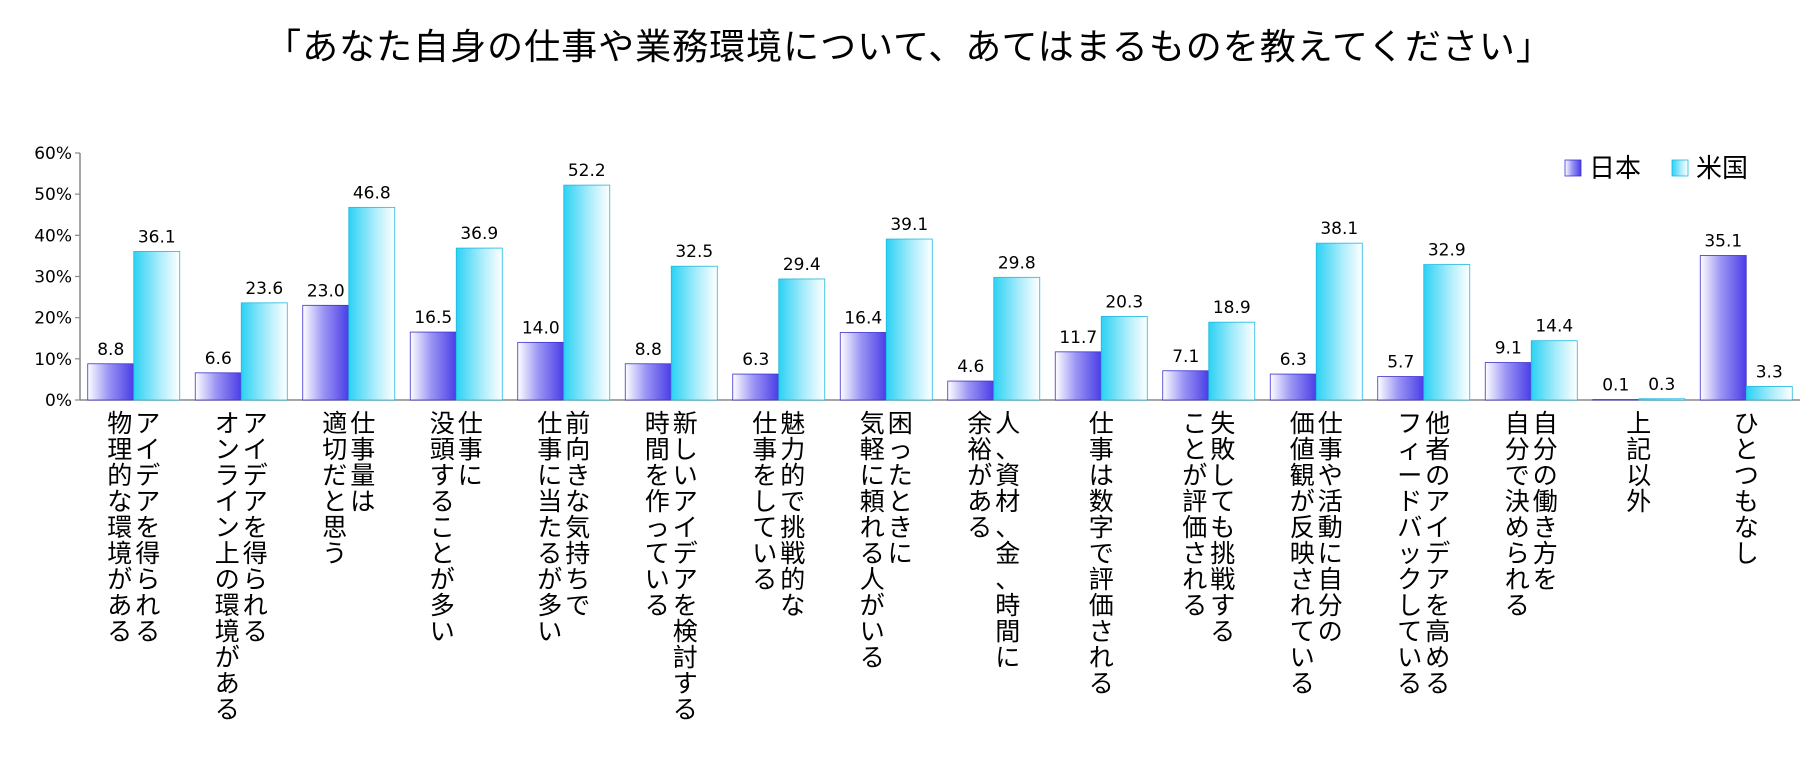 Image resolution: width=1818 pixels, height=764 pixels. What do you see at coordinates (1722, 169) in the screenshot?
I see `legend-usa-label: 米国` at bounding box center [1722, 169].